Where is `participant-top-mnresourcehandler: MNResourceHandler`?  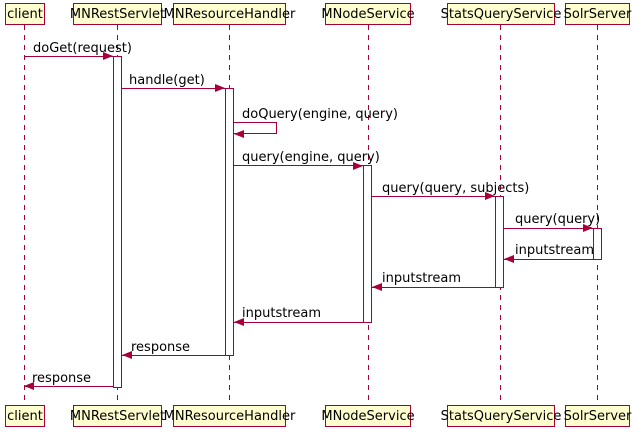 participant-top-mnresourcehandler: MNResourceHandler is located at coordinates (229, 14).